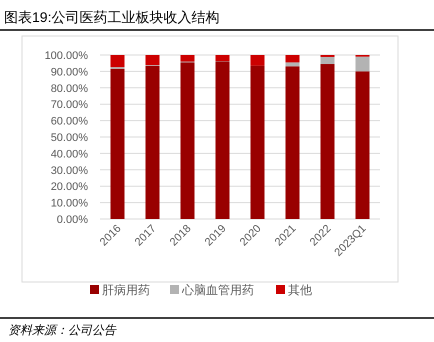 This screenshot has height=342, width=434. What do you see at coordinates (69, 105) in the screenshot?
I see `y-tick-label: 70.00%` at bounding box center [69, 105].